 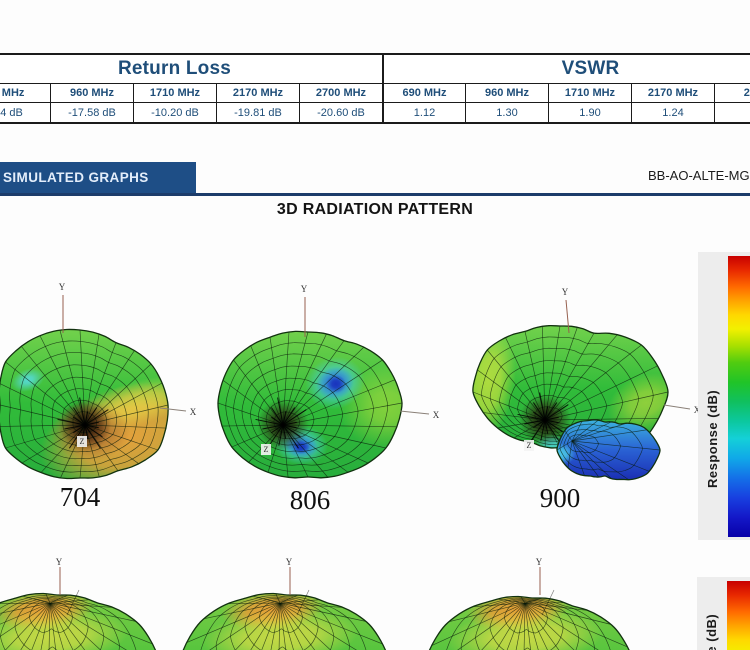 What do you see at coordinates (739, 396) in the screenshot?
I see `colorbar-gradient` at bounding box center [739, 396].